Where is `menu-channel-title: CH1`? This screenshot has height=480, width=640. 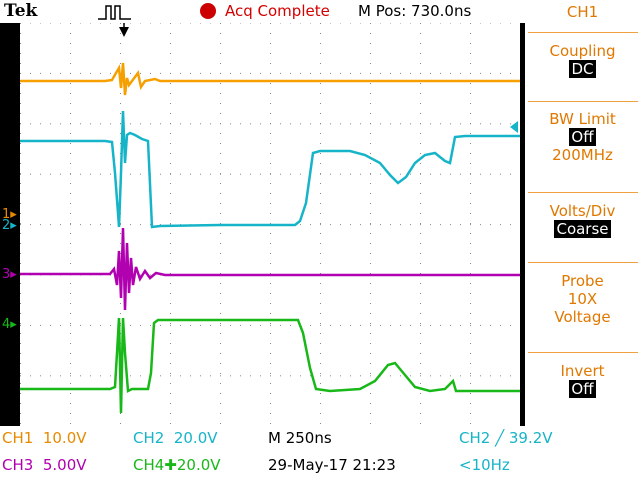
menu-channel-title: CH1 is located at coordinates (582, 12).